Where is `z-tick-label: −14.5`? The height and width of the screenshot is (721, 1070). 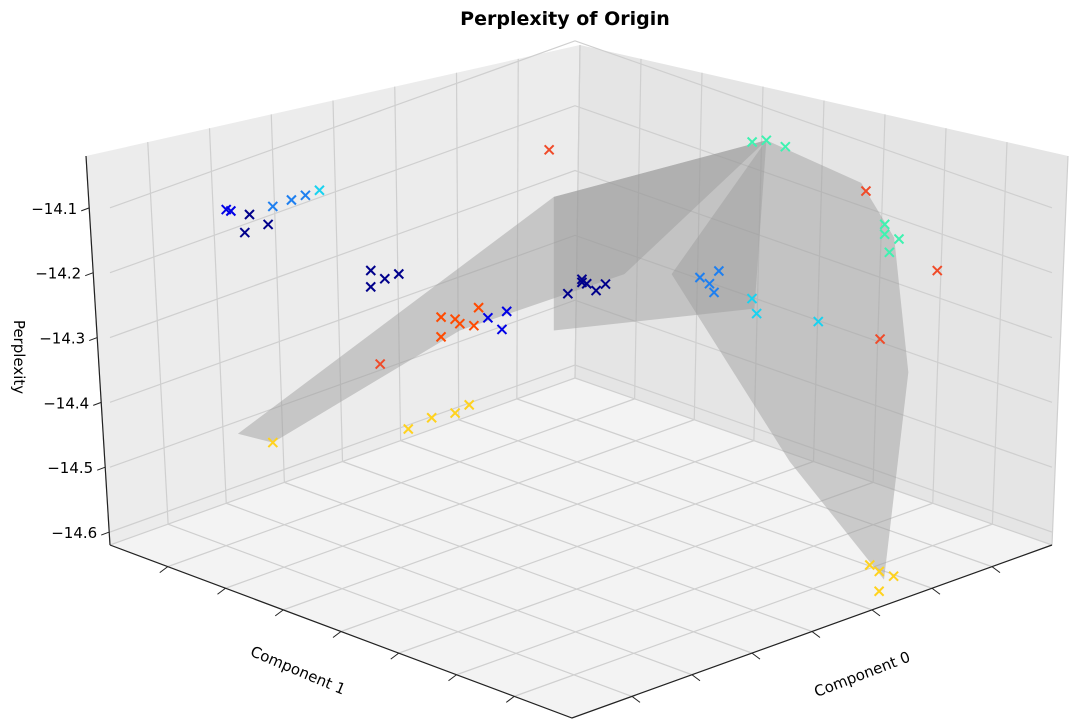 z-tick-label: −14.5 is located at coordinates (70, 468).